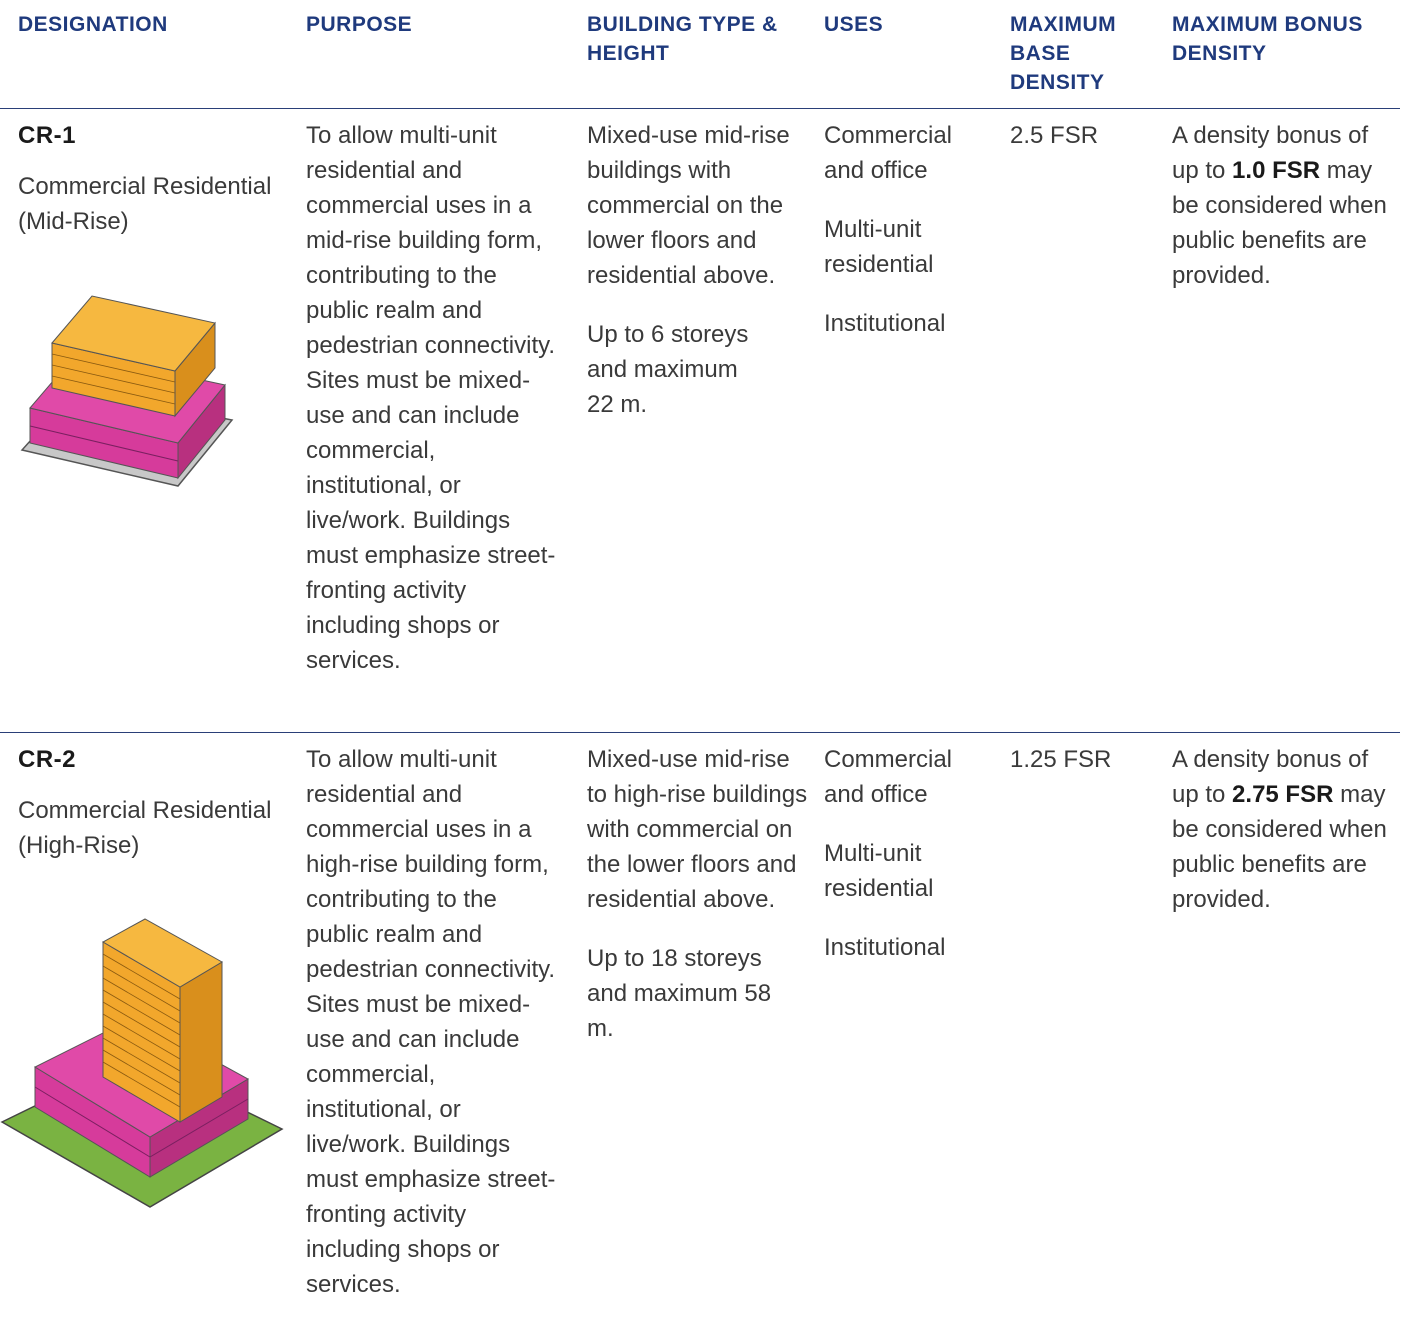 Image resolution: width=1403 pixels, height=1336 pixels. What do you see at coordinates (93, 24) in the screenshot?
I see `column-header: DESIGNATION` at bounding box center [93, 24].